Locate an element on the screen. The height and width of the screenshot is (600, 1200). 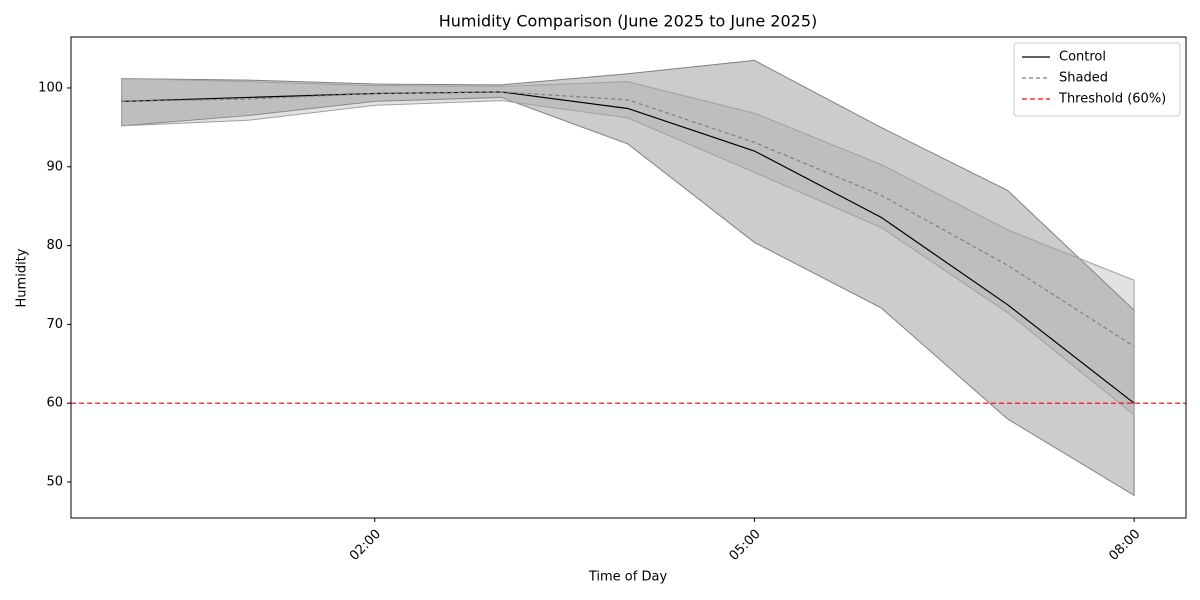
y-tick-label: 90 is located at coordinates (54, 166).